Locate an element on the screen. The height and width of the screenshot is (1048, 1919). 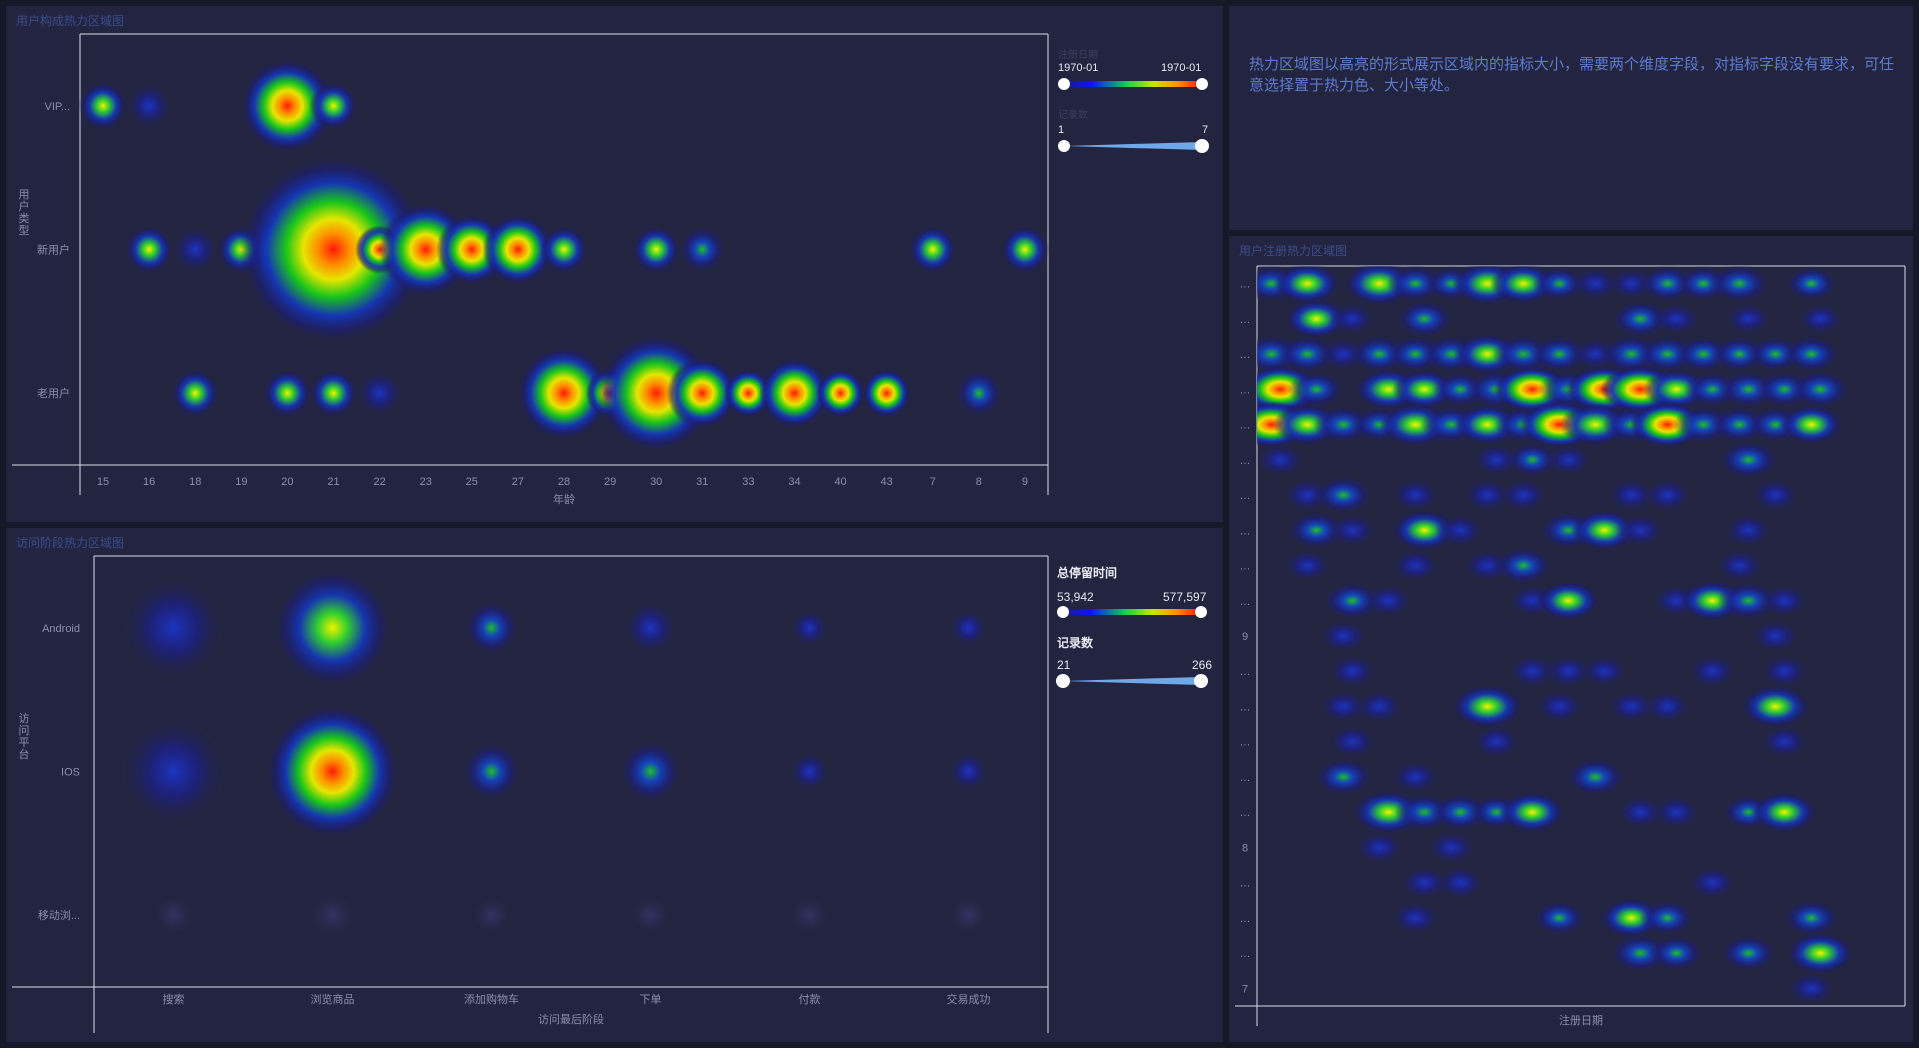
color-legend-min-handle is located at coordinates (1063, 612).